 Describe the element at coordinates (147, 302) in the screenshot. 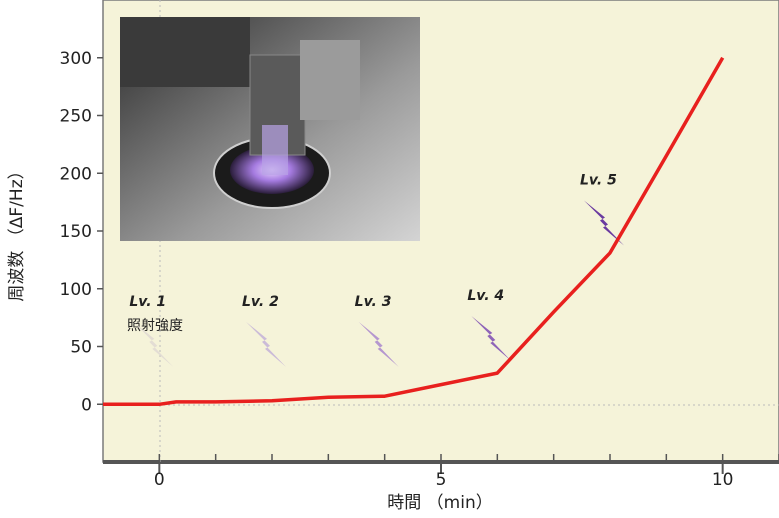

I see `level-label: Lv. 1` at that location.